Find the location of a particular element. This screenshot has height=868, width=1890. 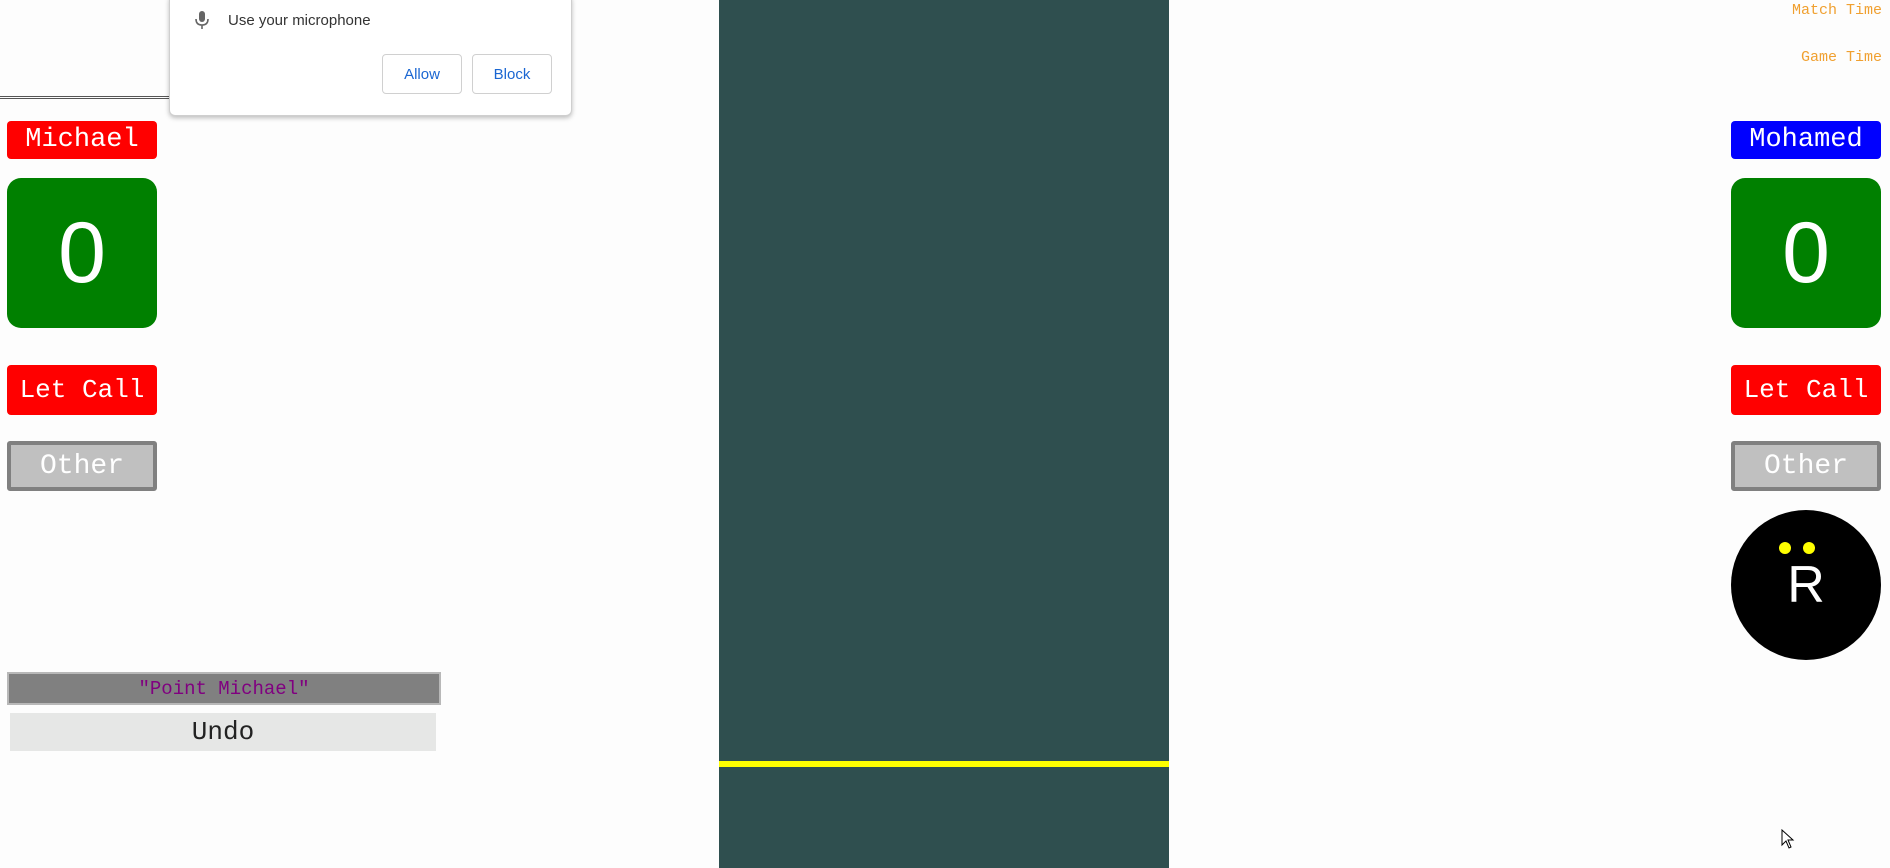

permission-message: Use your microphone is located at coordinates (299, 20).